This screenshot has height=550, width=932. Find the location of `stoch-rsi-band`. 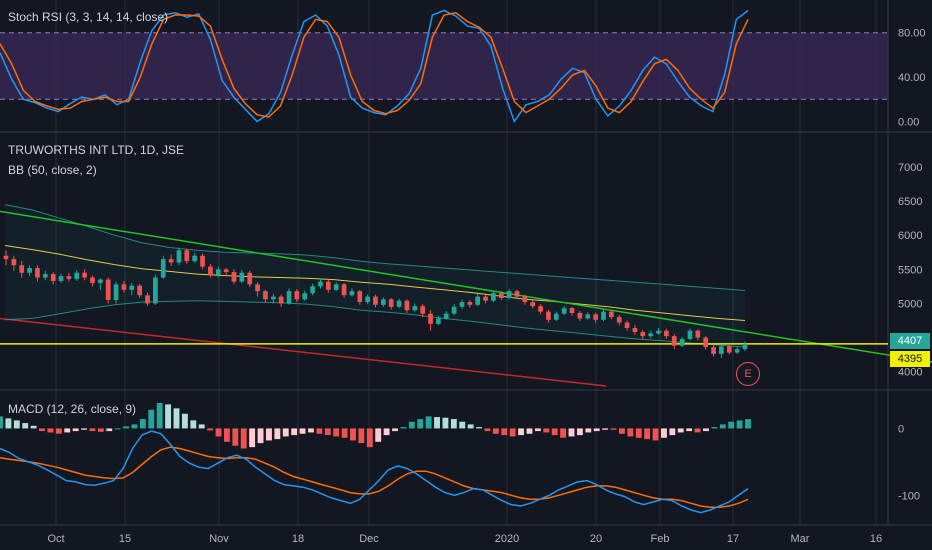

stoch-rsi-band is located at coordinates (444, 66).